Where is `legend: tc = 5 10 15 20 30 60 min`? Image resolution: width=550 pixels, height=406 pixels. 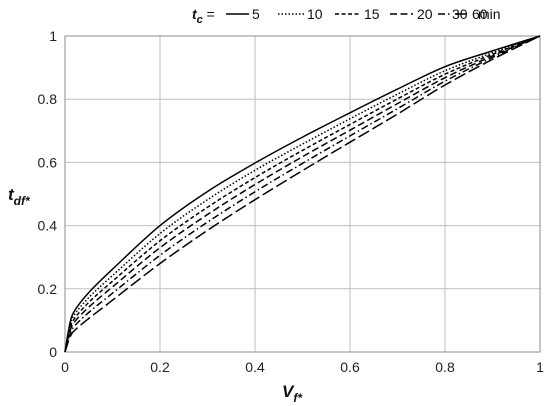 legend: tc = 5 10 15 20 30 60 min is located at coordinates (346, 16).